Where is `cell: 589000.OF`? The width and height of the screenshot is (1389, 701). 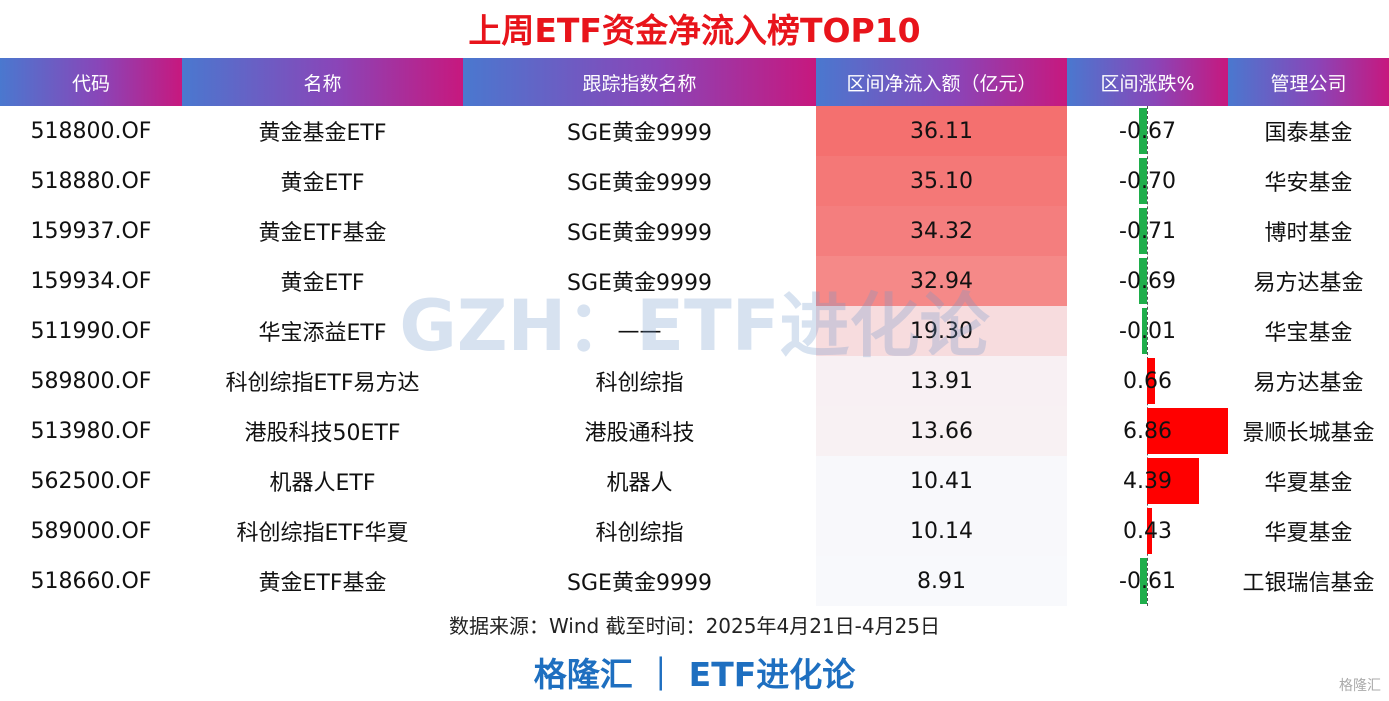 cell: 589000.OF is located at coordinates (91, 531).